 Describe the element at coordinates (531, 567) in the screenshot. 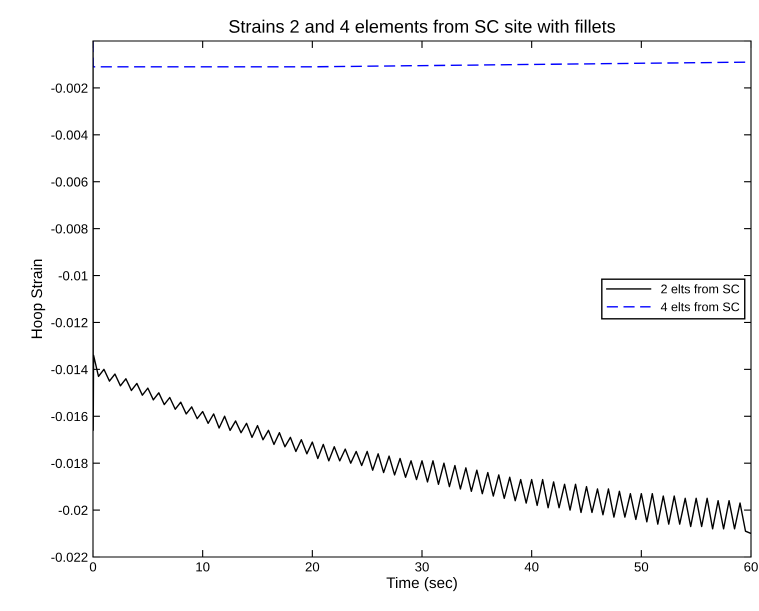

I see `x-tick-label: 40` at that location.